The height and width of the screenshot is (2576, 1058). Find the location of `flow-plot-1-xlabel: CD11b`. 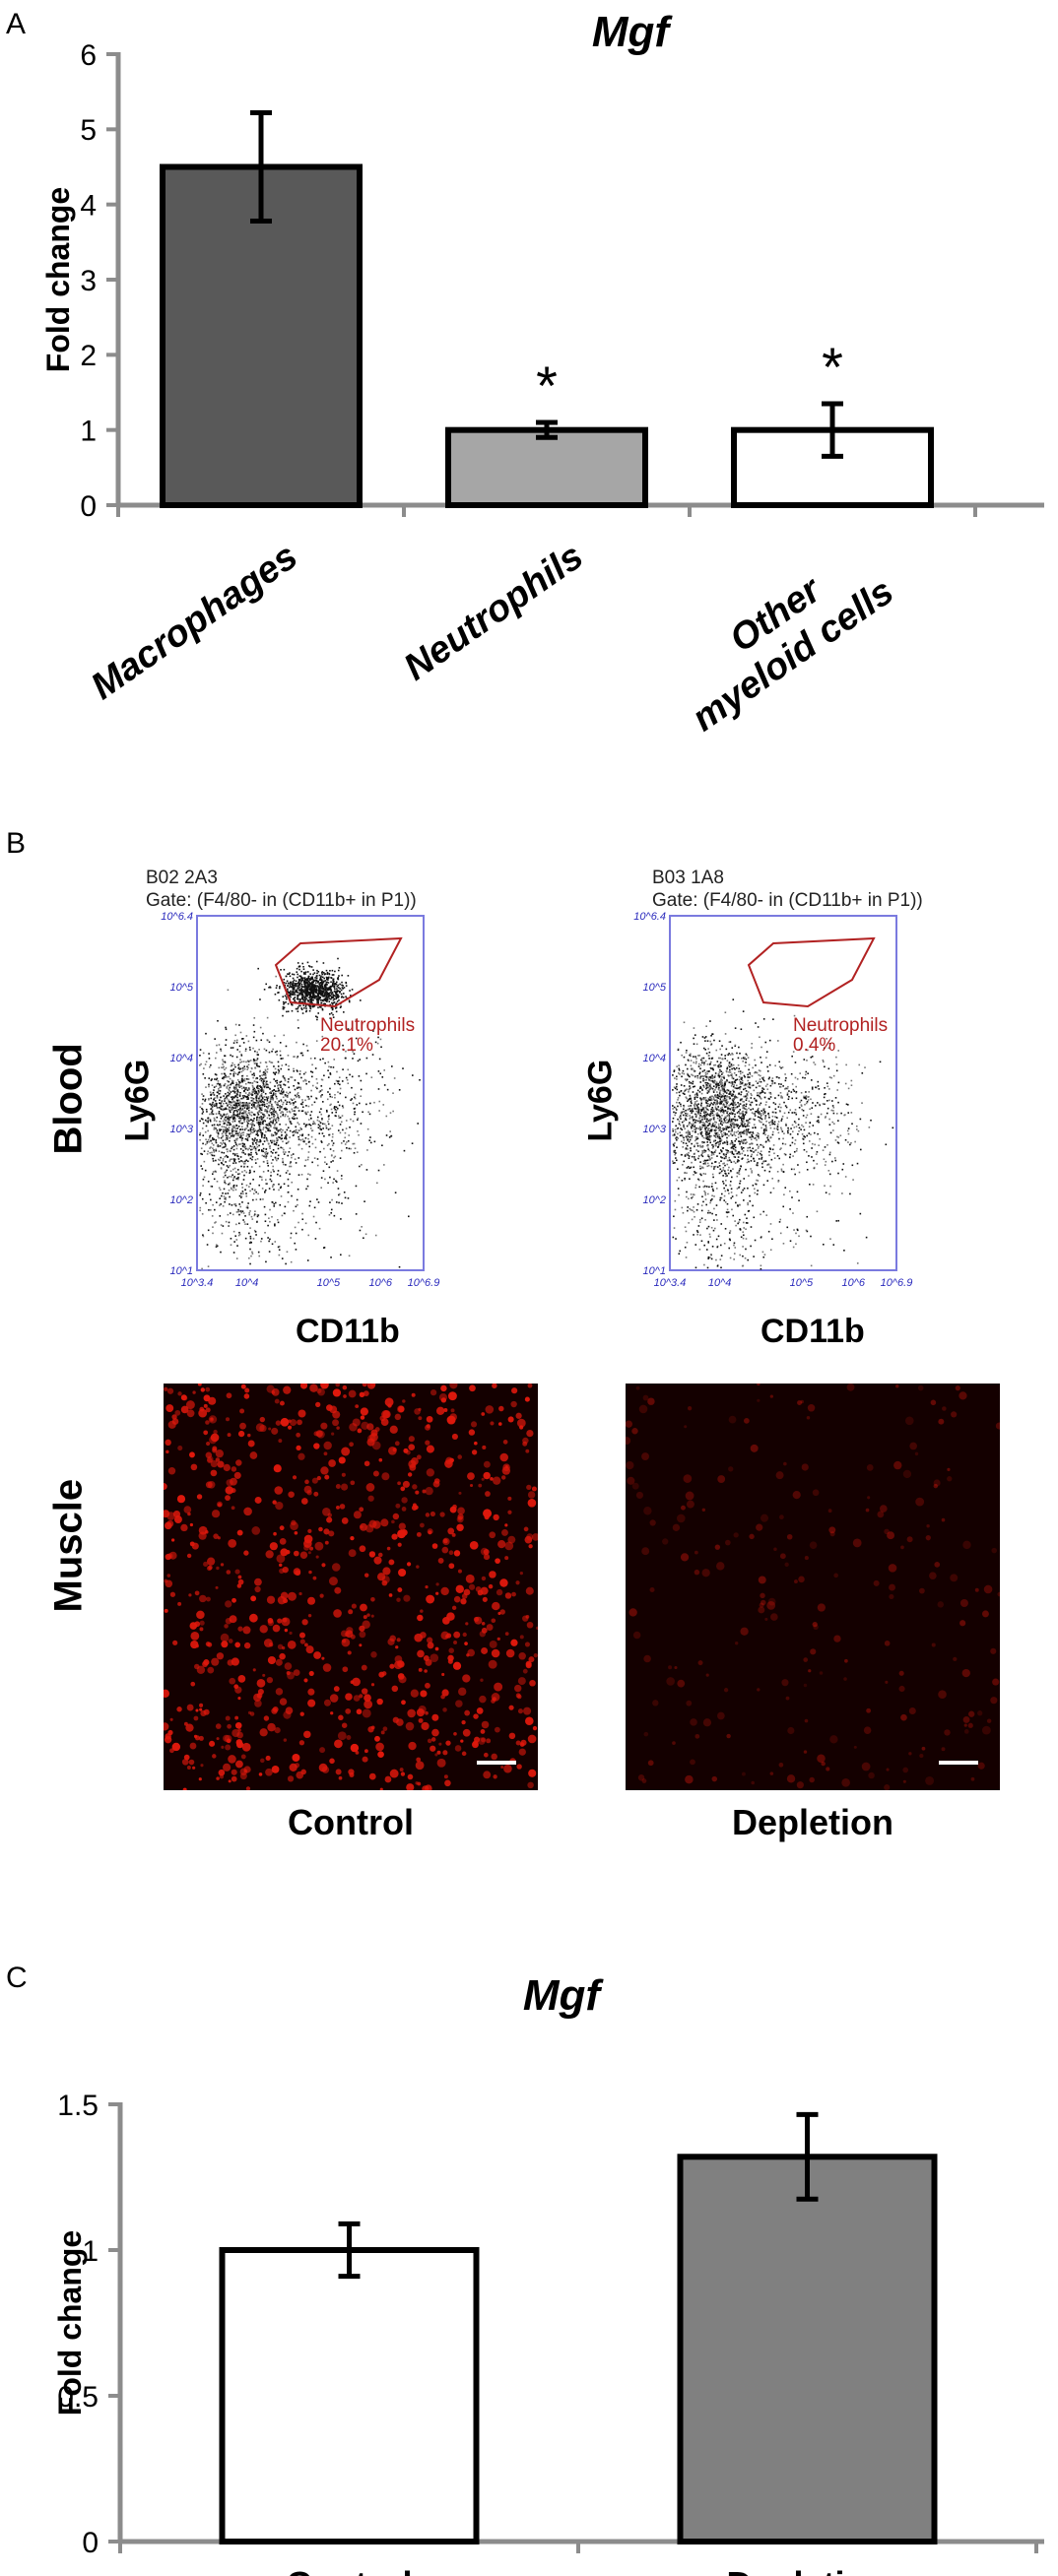

flow-plot-1-xlabel: CD11b is located at coordinates (348, 1331).